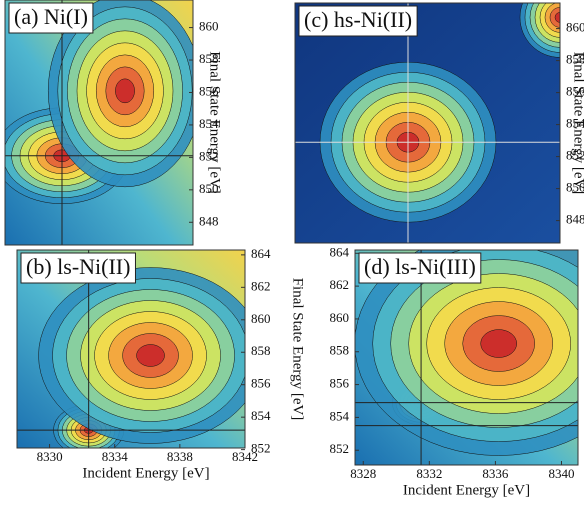 Image resolution: width=584 pixels, height=513 pixels. Describe the element at coordinates (115, 456) in the screenshot. I see `x-tick-label: 8334` at that location.